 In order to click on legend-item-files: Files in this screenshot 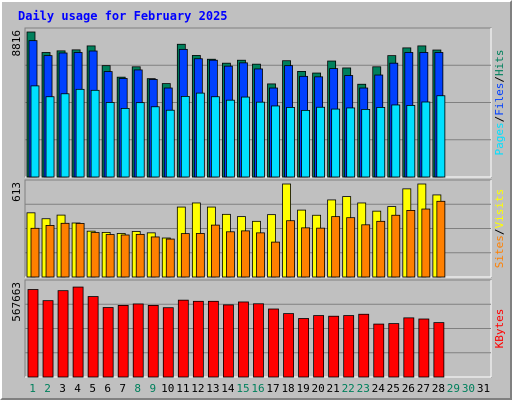, I will do `click(499, 99)`.